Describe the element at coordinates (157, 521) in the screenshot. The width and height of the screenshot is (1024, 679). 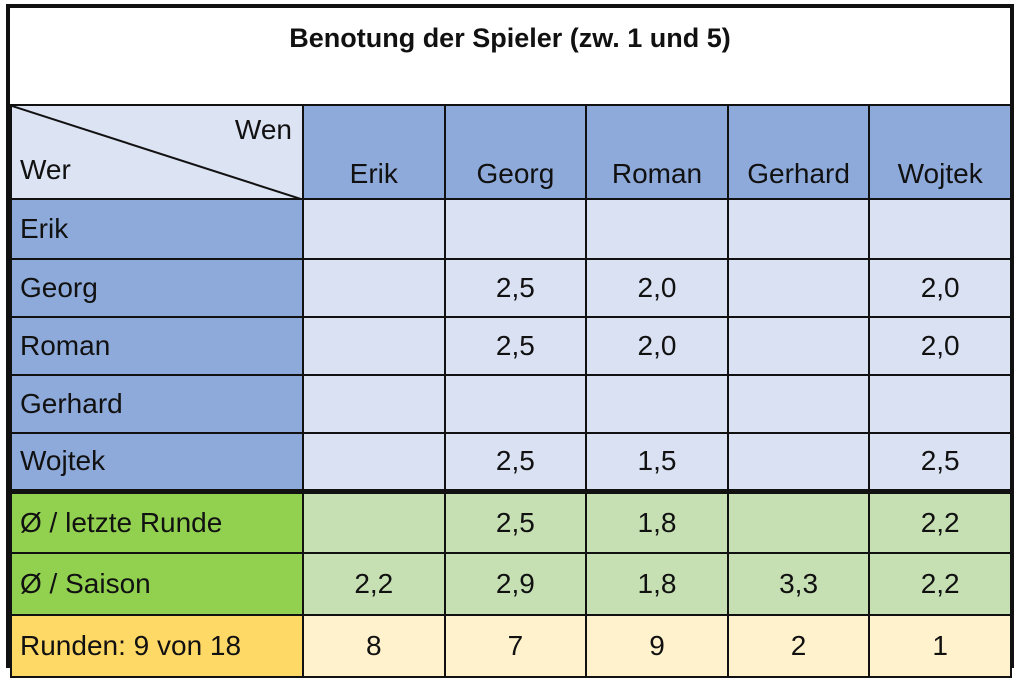
I see `last-round-average-label: Ø / letzte Runde` at that location.